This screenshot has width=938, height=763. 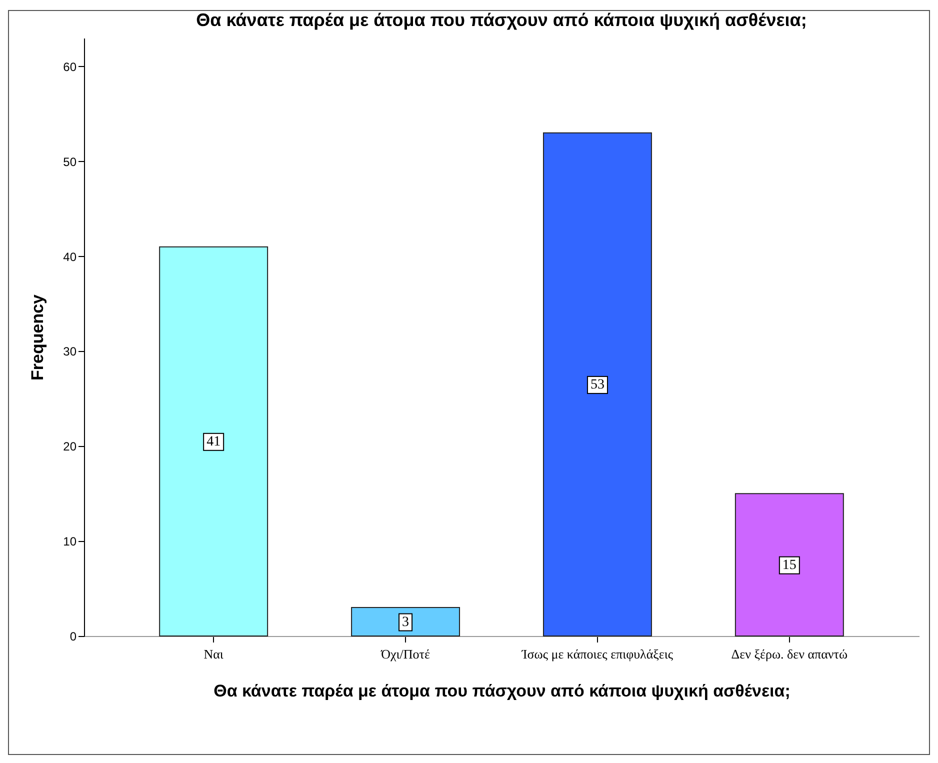 I want to click on y-axis-title: Frequency, so click(x=38, y=337).